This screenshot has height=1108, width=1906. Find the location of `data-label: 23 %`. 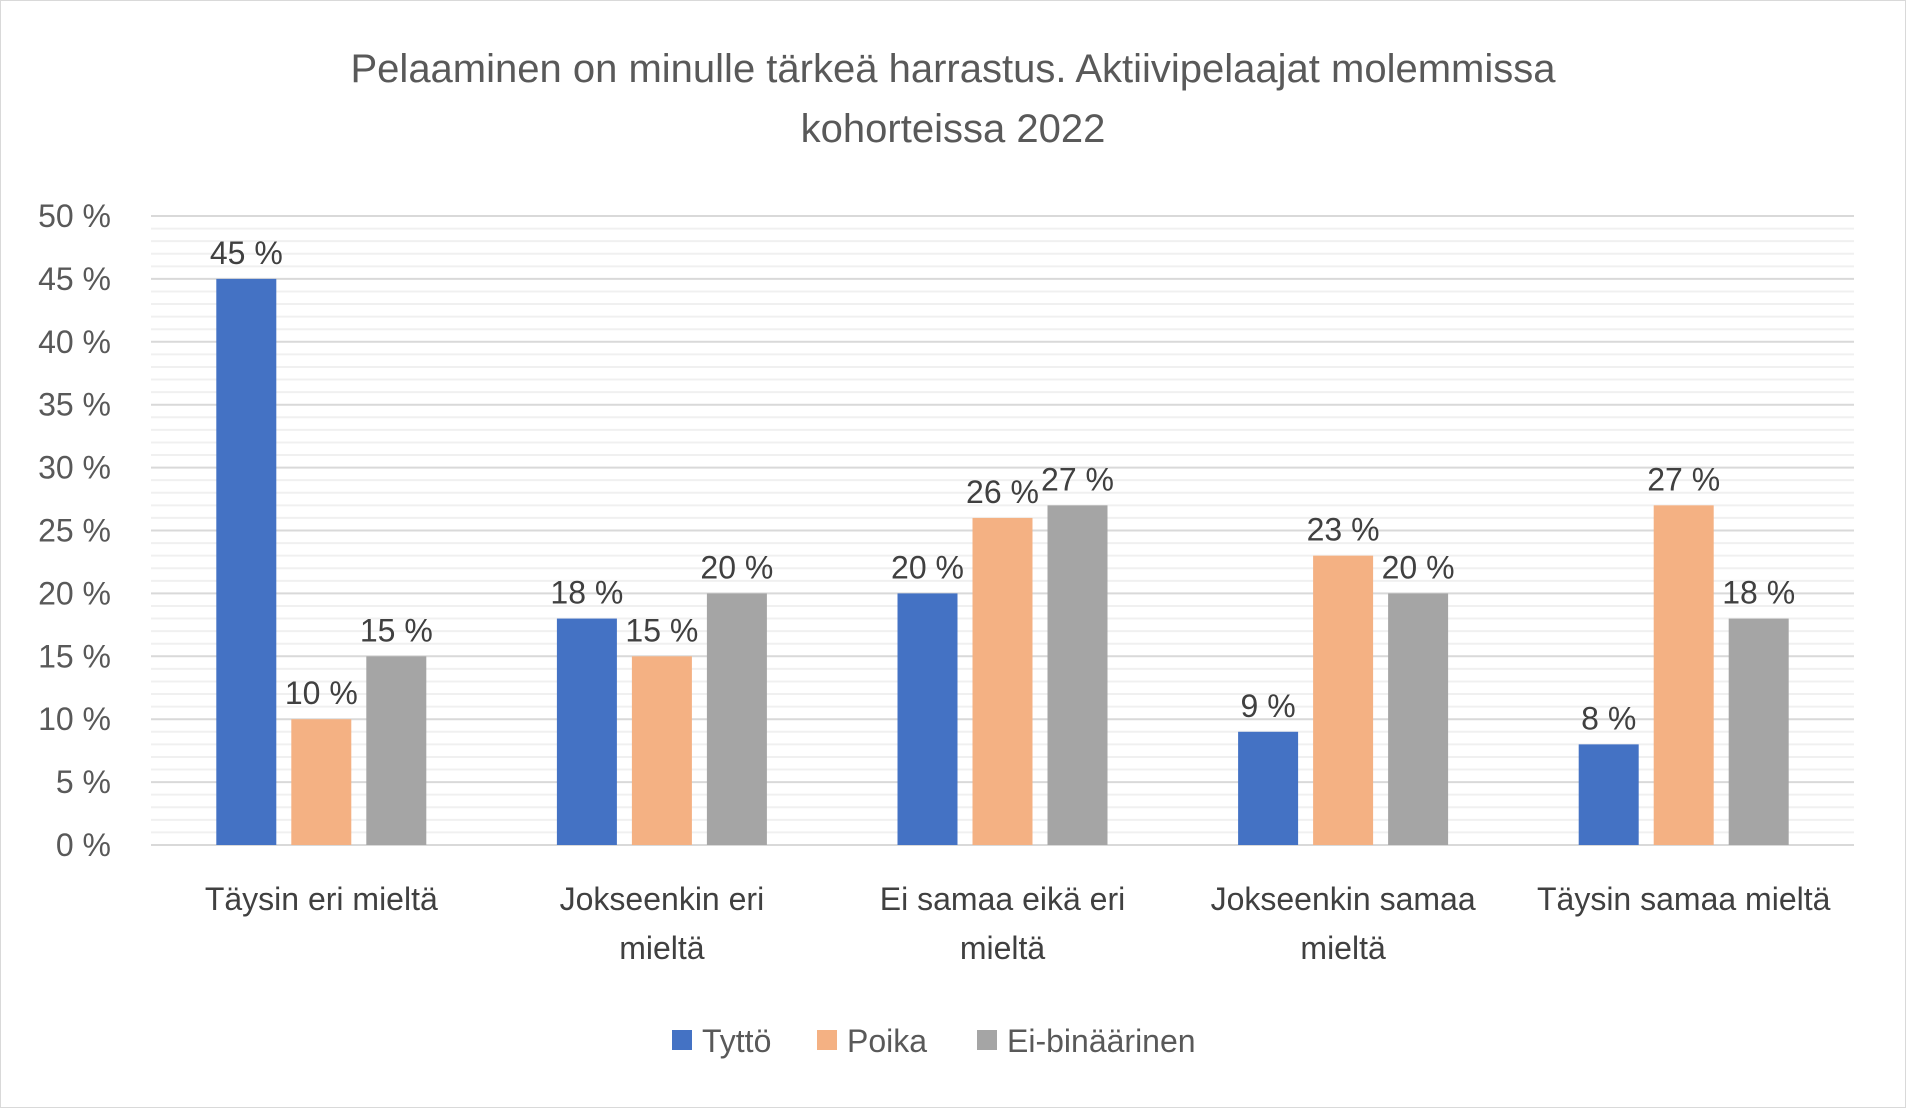

data-label: 23 % is located at coordinates (1343, 530).